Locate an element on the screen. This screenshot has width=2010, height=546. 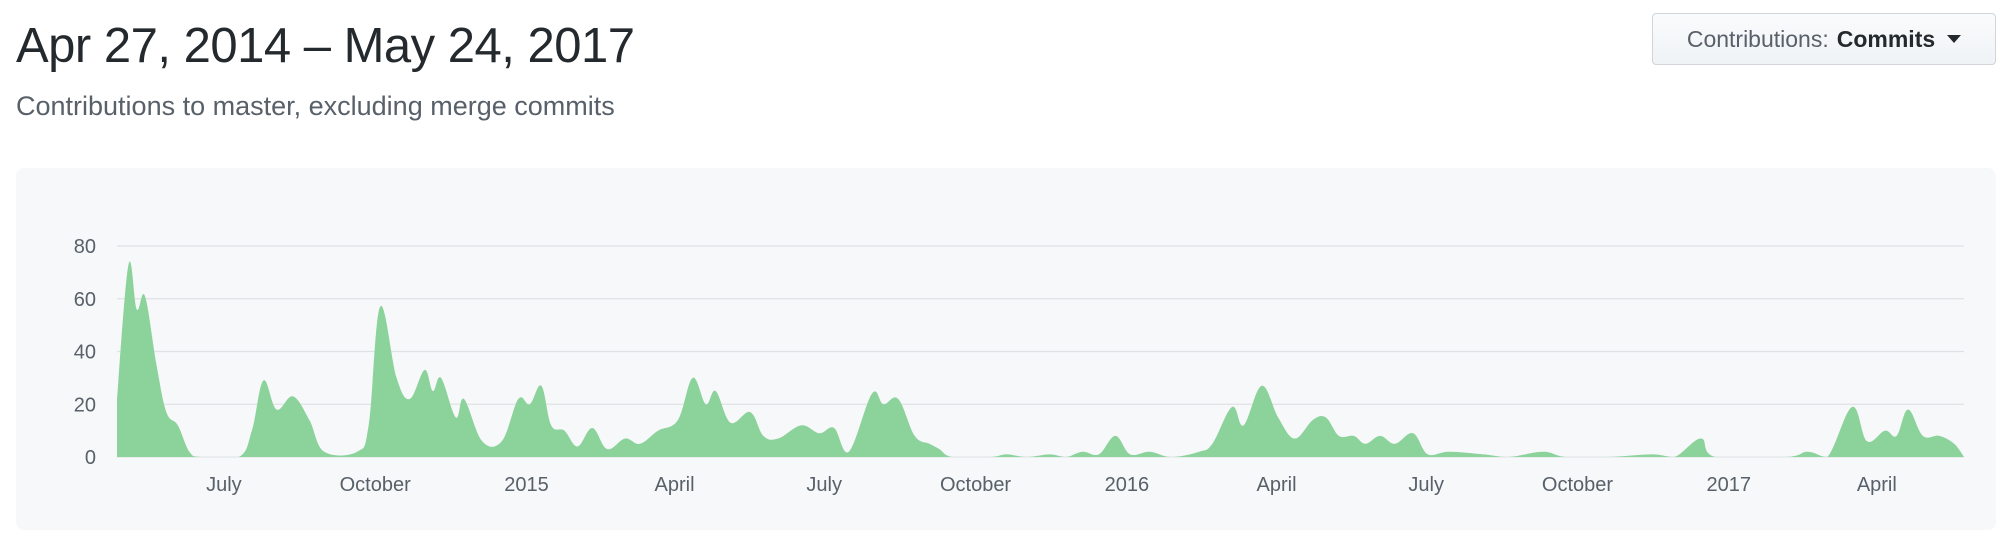
x-tick-label: 2017 is located at coordinates (1729, 485).